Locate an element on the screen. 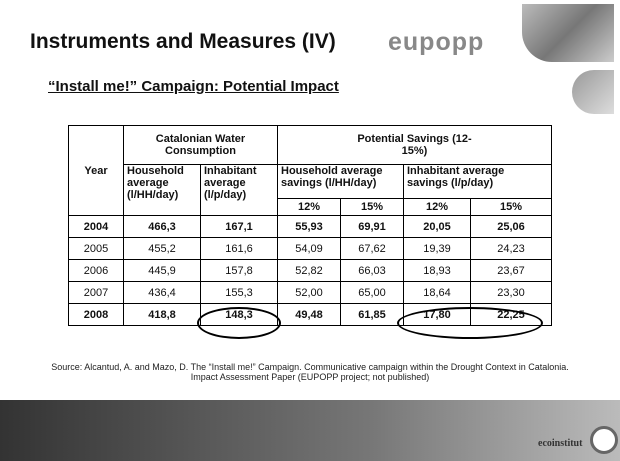 The image size is (620, 461). footer-logo: ecoinstitut is located at coordinates (560, 443).